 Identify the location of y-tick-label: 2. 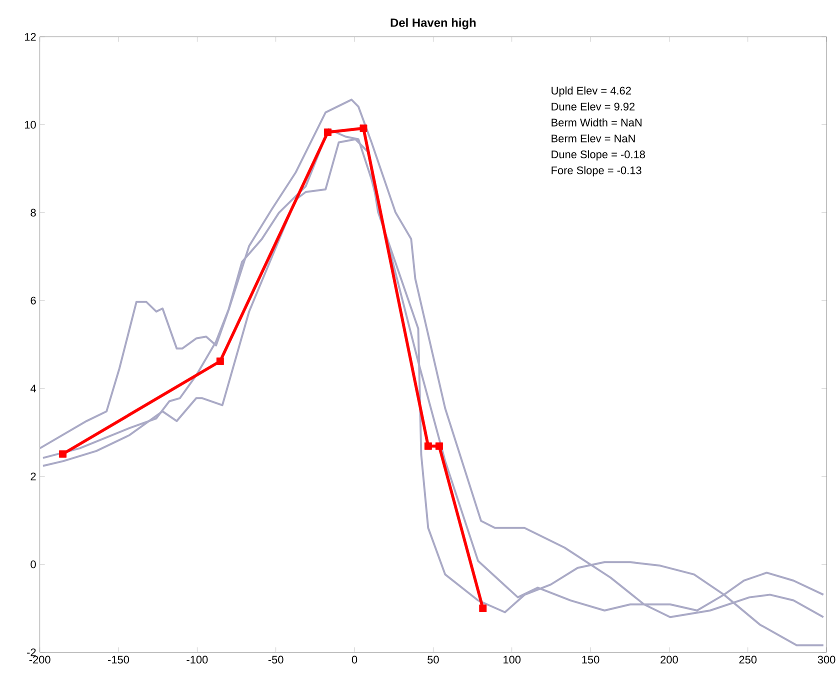
(33, 476).